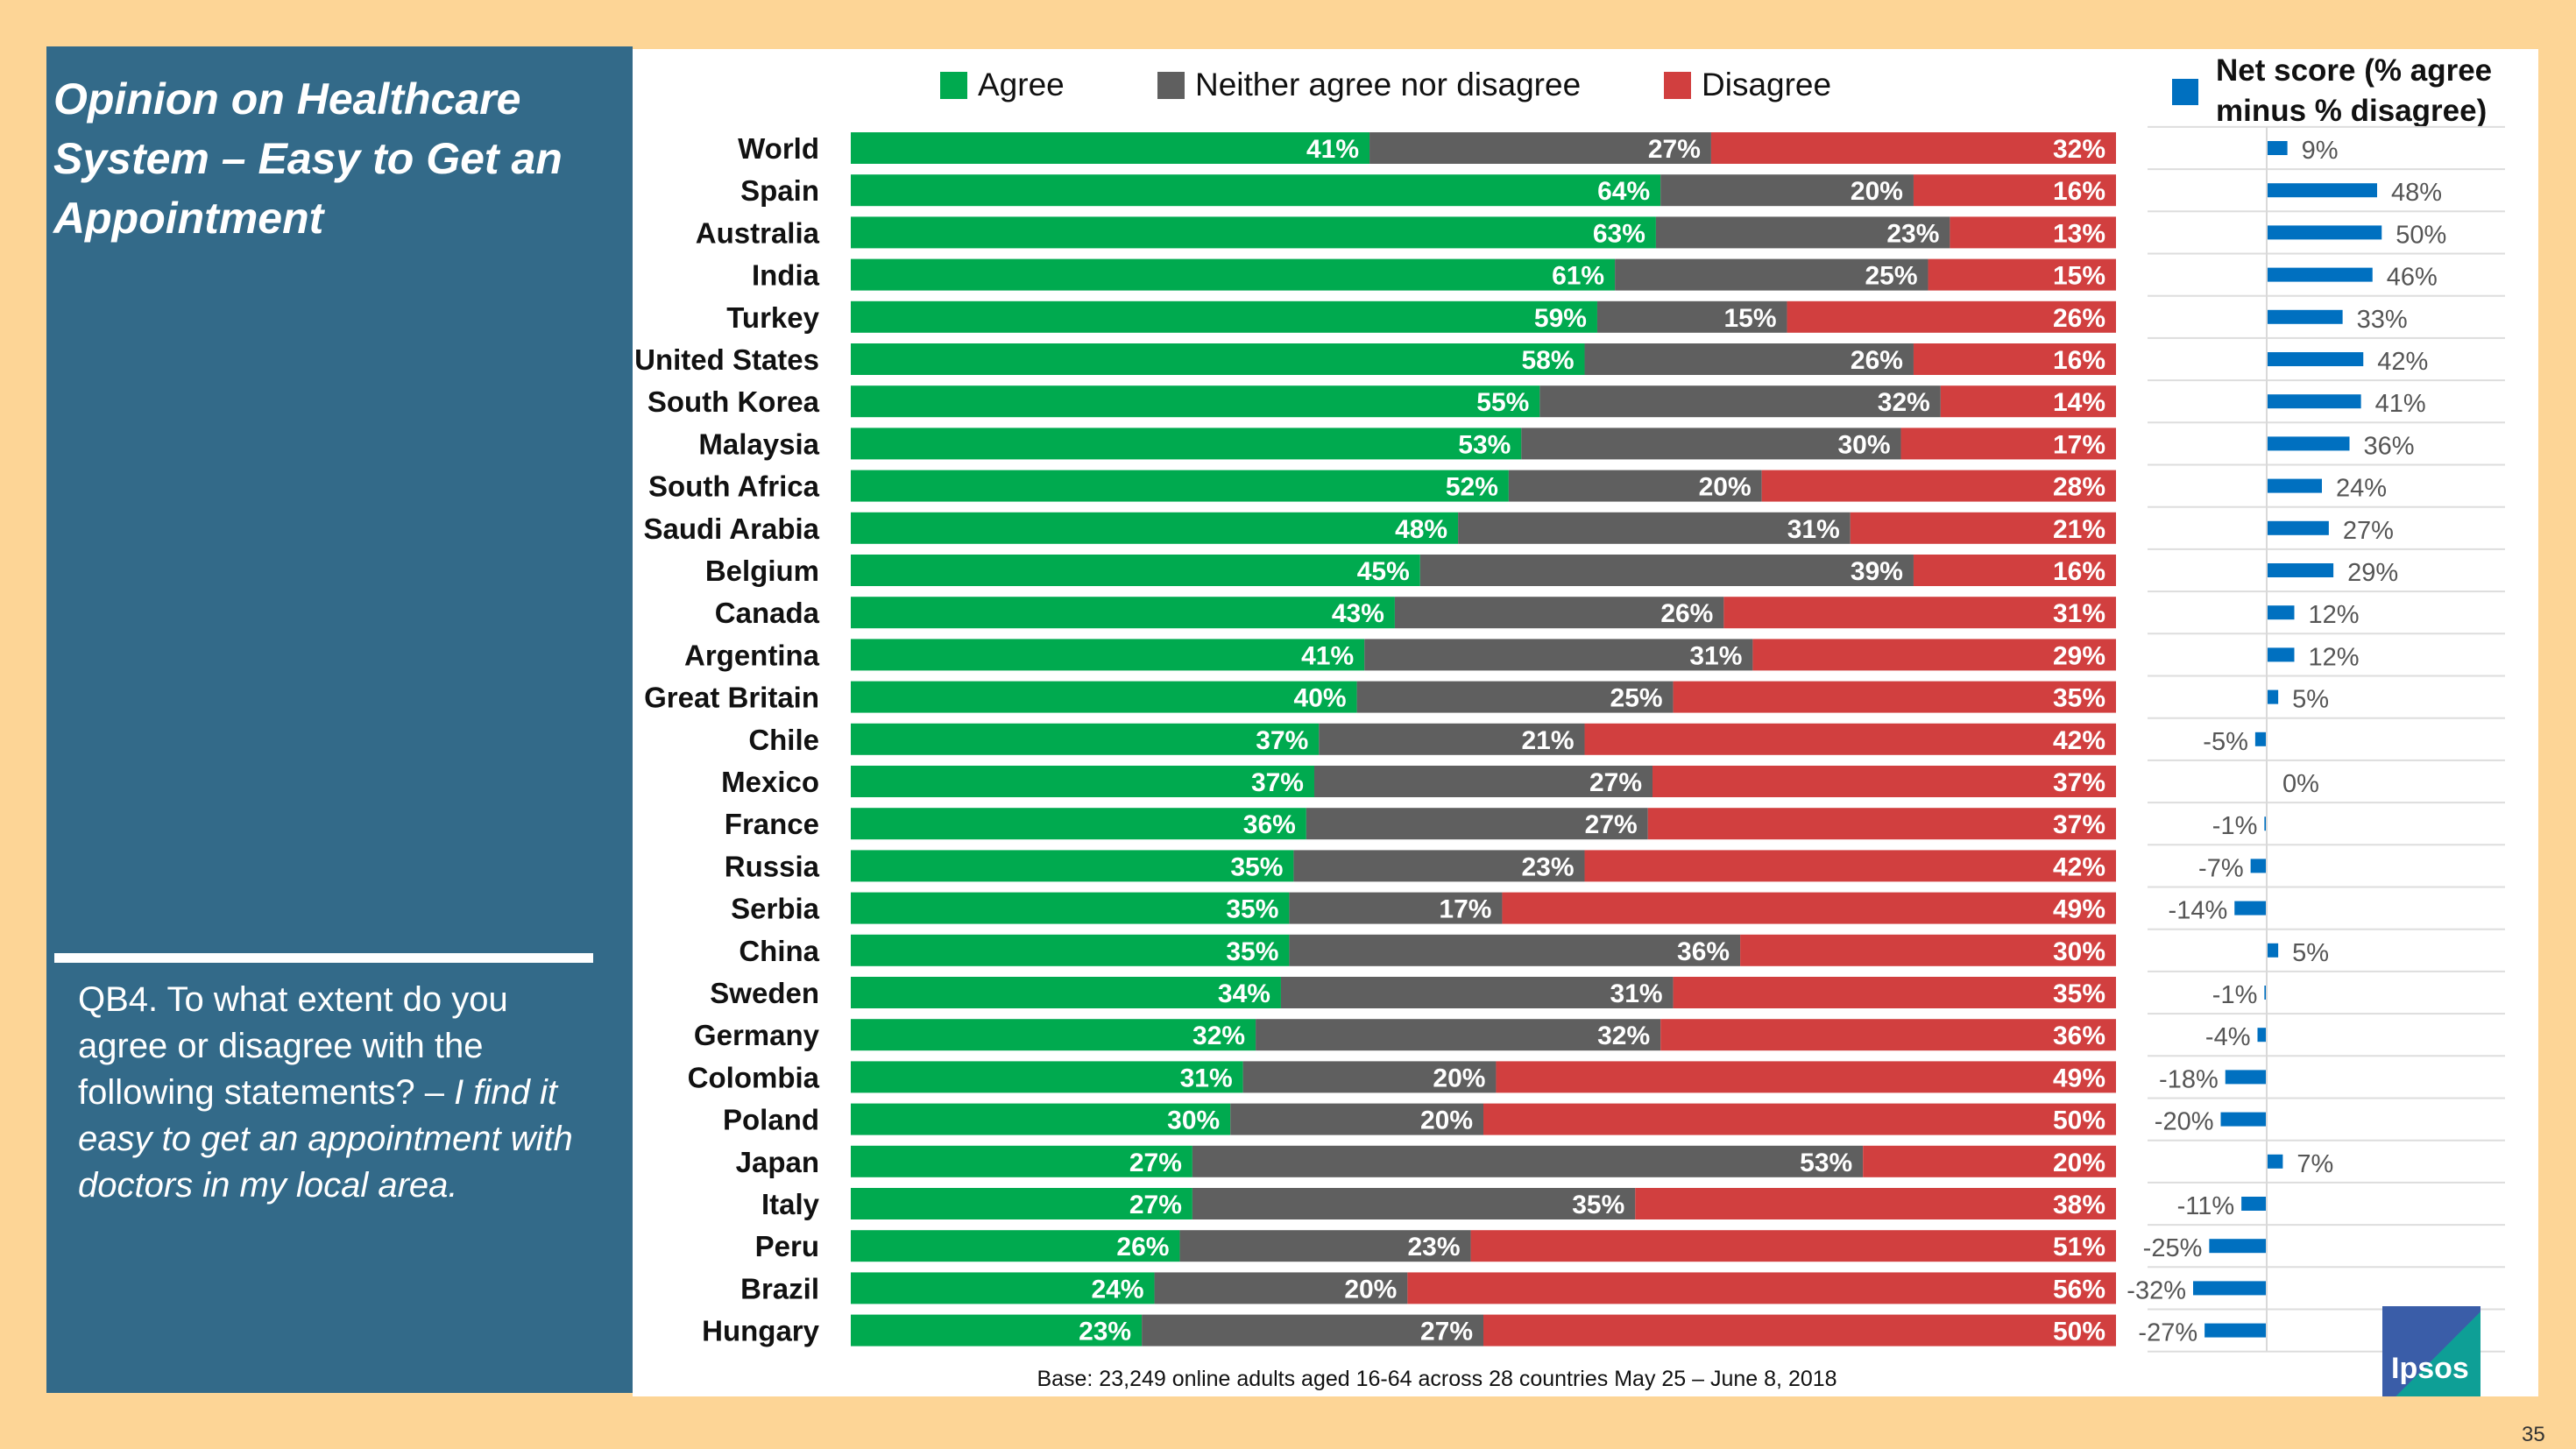 The image size is (2576, 1449). Describe the element at coordinates (1677, 85) in the screenshot. I see `legend-swatch-disagree` at that location.